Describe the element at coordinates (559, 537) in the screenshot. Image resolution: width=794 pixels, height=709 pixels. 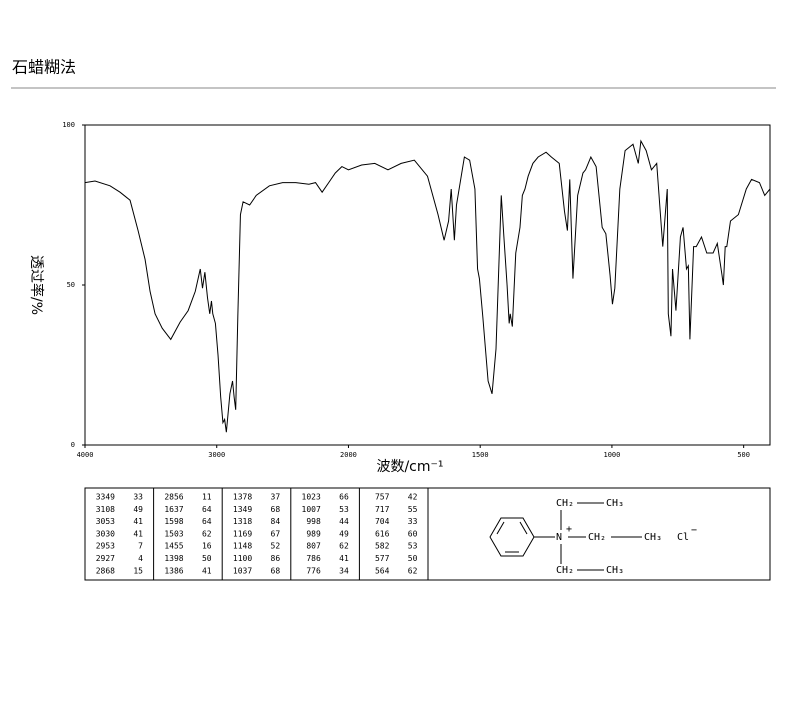
I see `structure-atom: N` at that location.